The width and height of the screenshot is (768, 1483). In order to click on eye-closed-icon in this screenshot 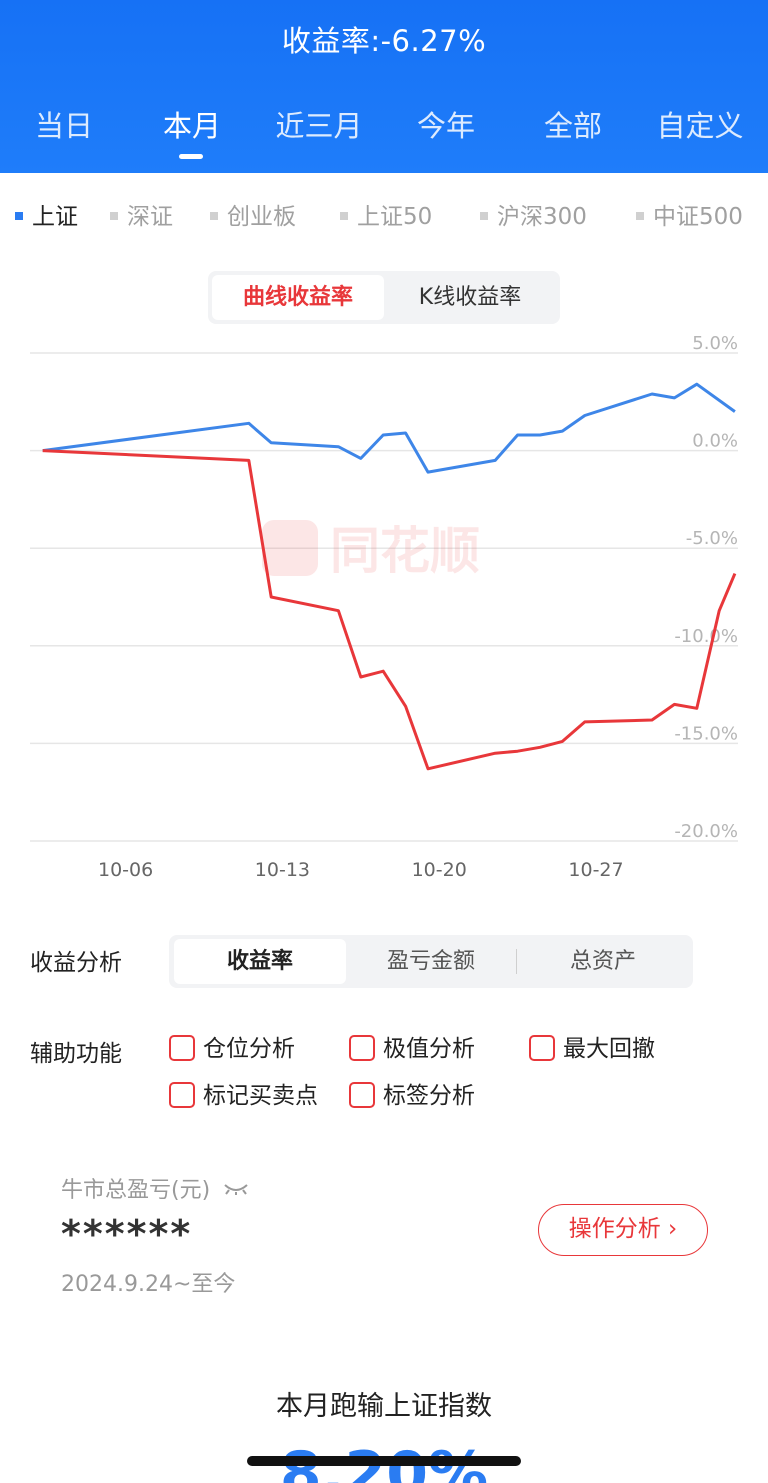, I will do `click(236, 1189)`.